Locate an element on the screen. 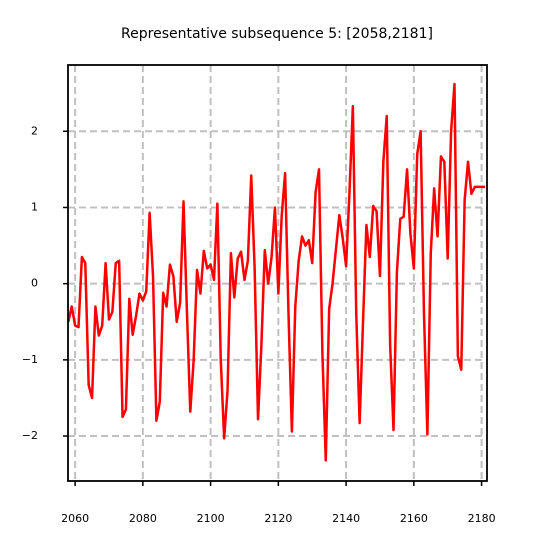 This screenshot has height=540, width=540. x-tick-label: 2180 is located at coordinates (482, 518).